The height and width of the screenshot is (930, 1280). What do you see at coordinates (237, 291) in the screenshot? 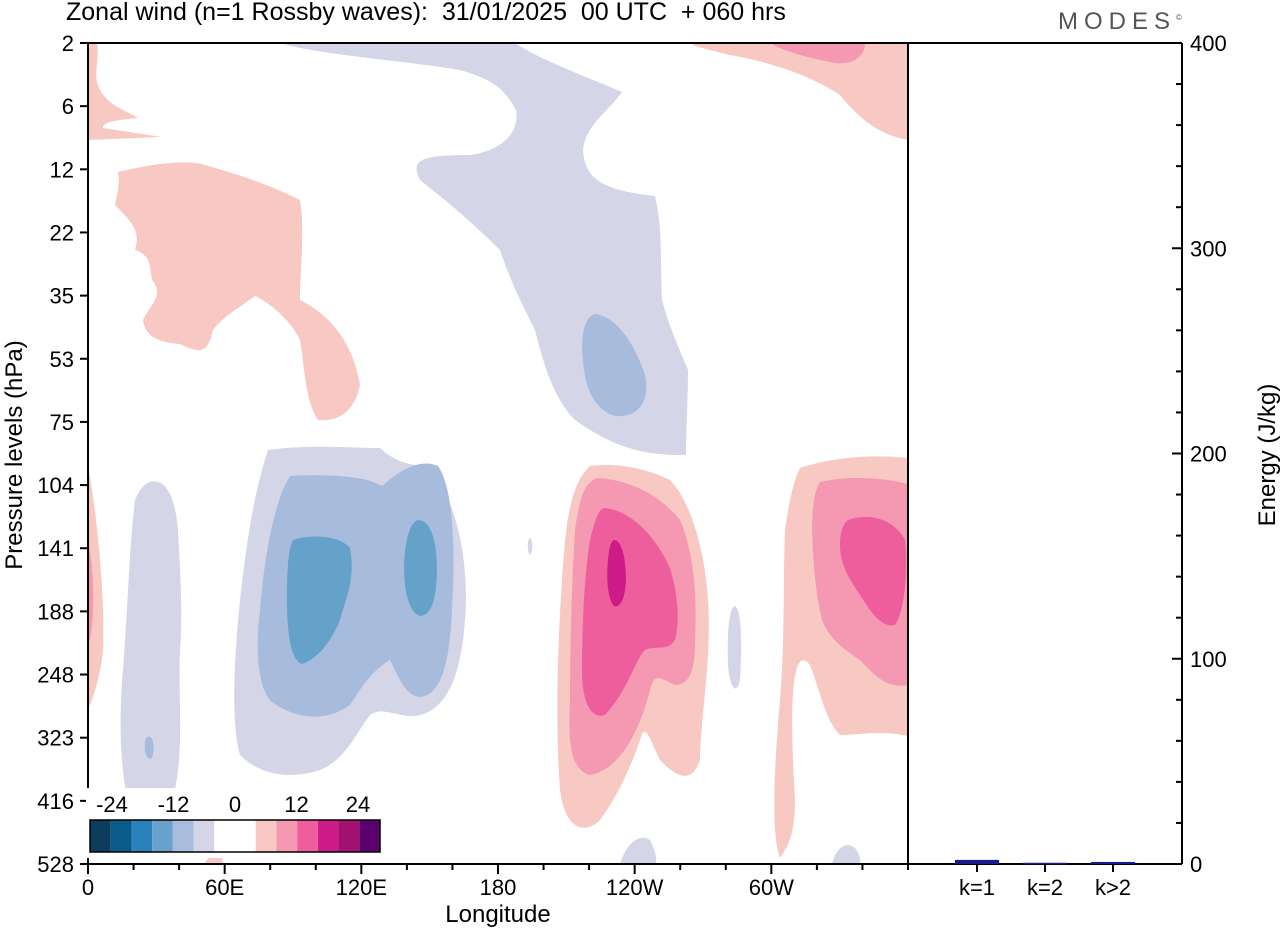
I see `contour-pos-upper` at bounding box center [237, 291].